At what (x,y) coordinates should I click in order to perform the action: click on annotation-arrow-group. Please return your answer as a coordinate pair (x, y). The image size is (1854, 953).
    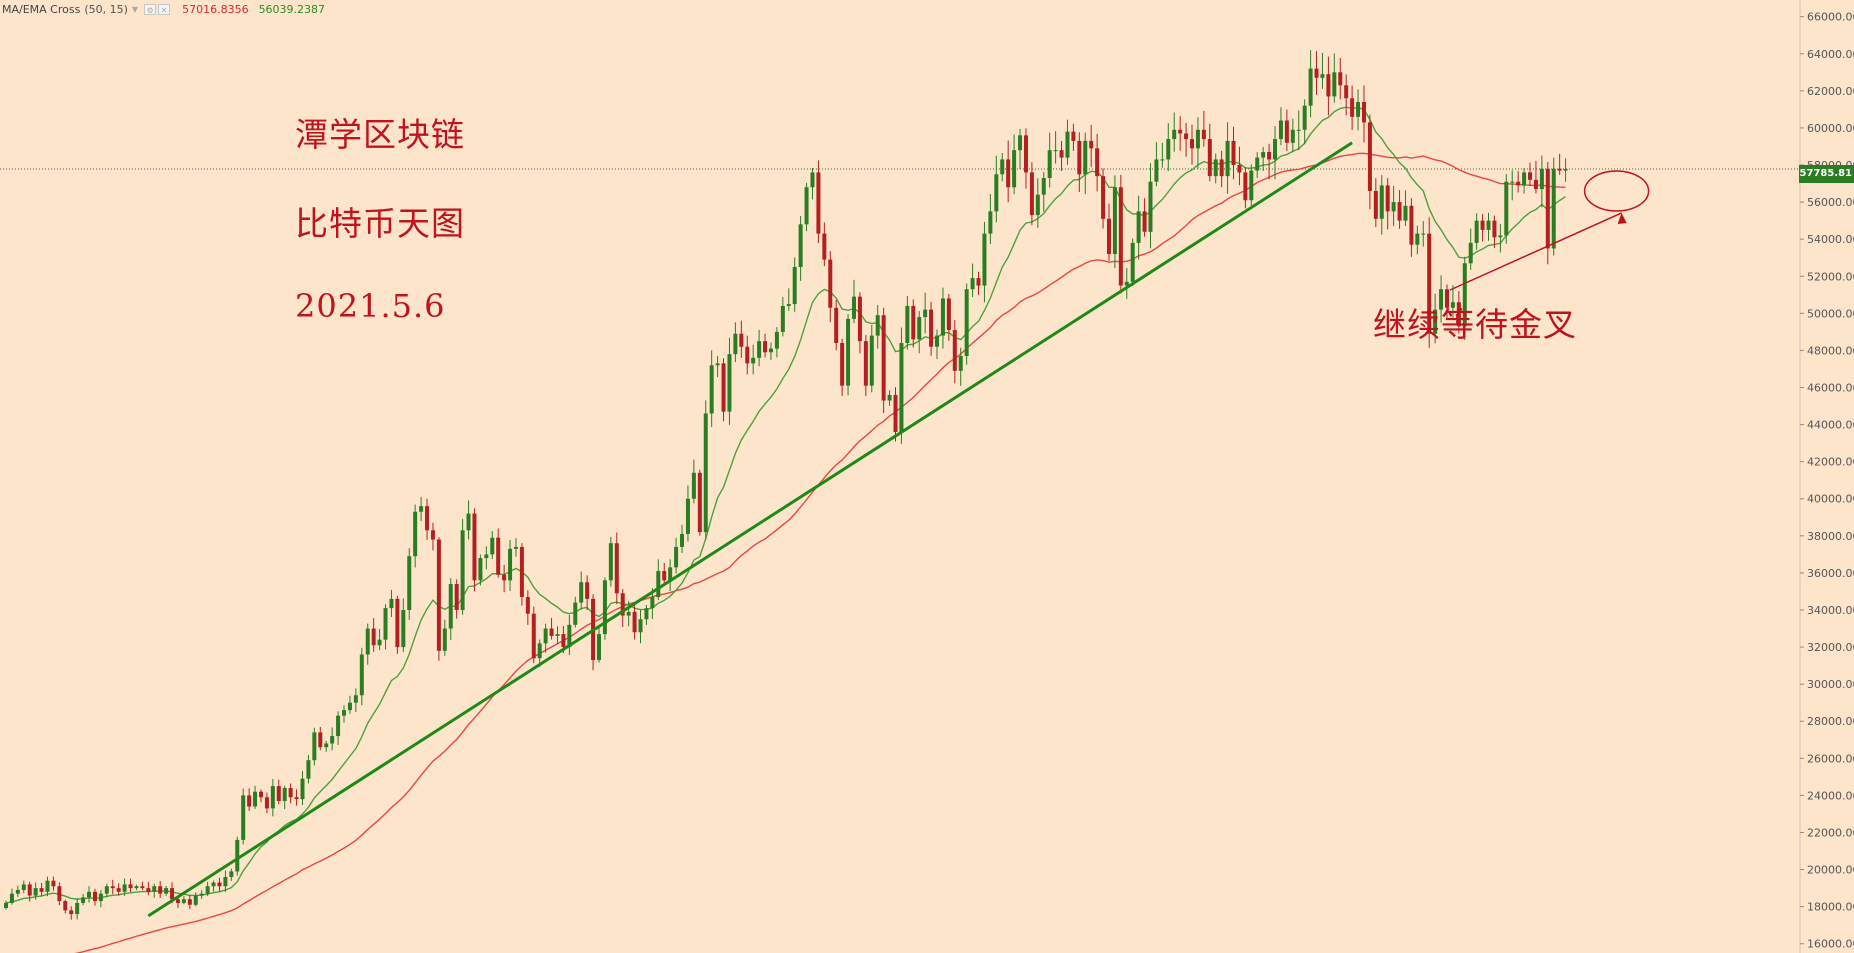
    Looking at the image, I should click on (1538, 251).